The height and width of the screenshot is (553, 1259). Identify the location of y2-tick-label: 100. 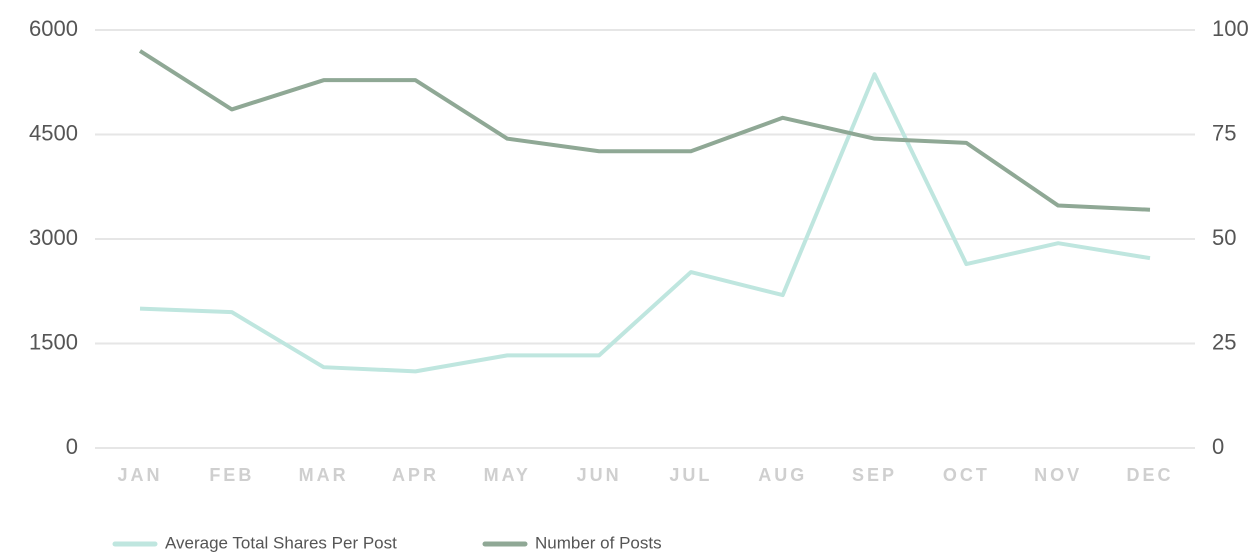
(1230, 28).